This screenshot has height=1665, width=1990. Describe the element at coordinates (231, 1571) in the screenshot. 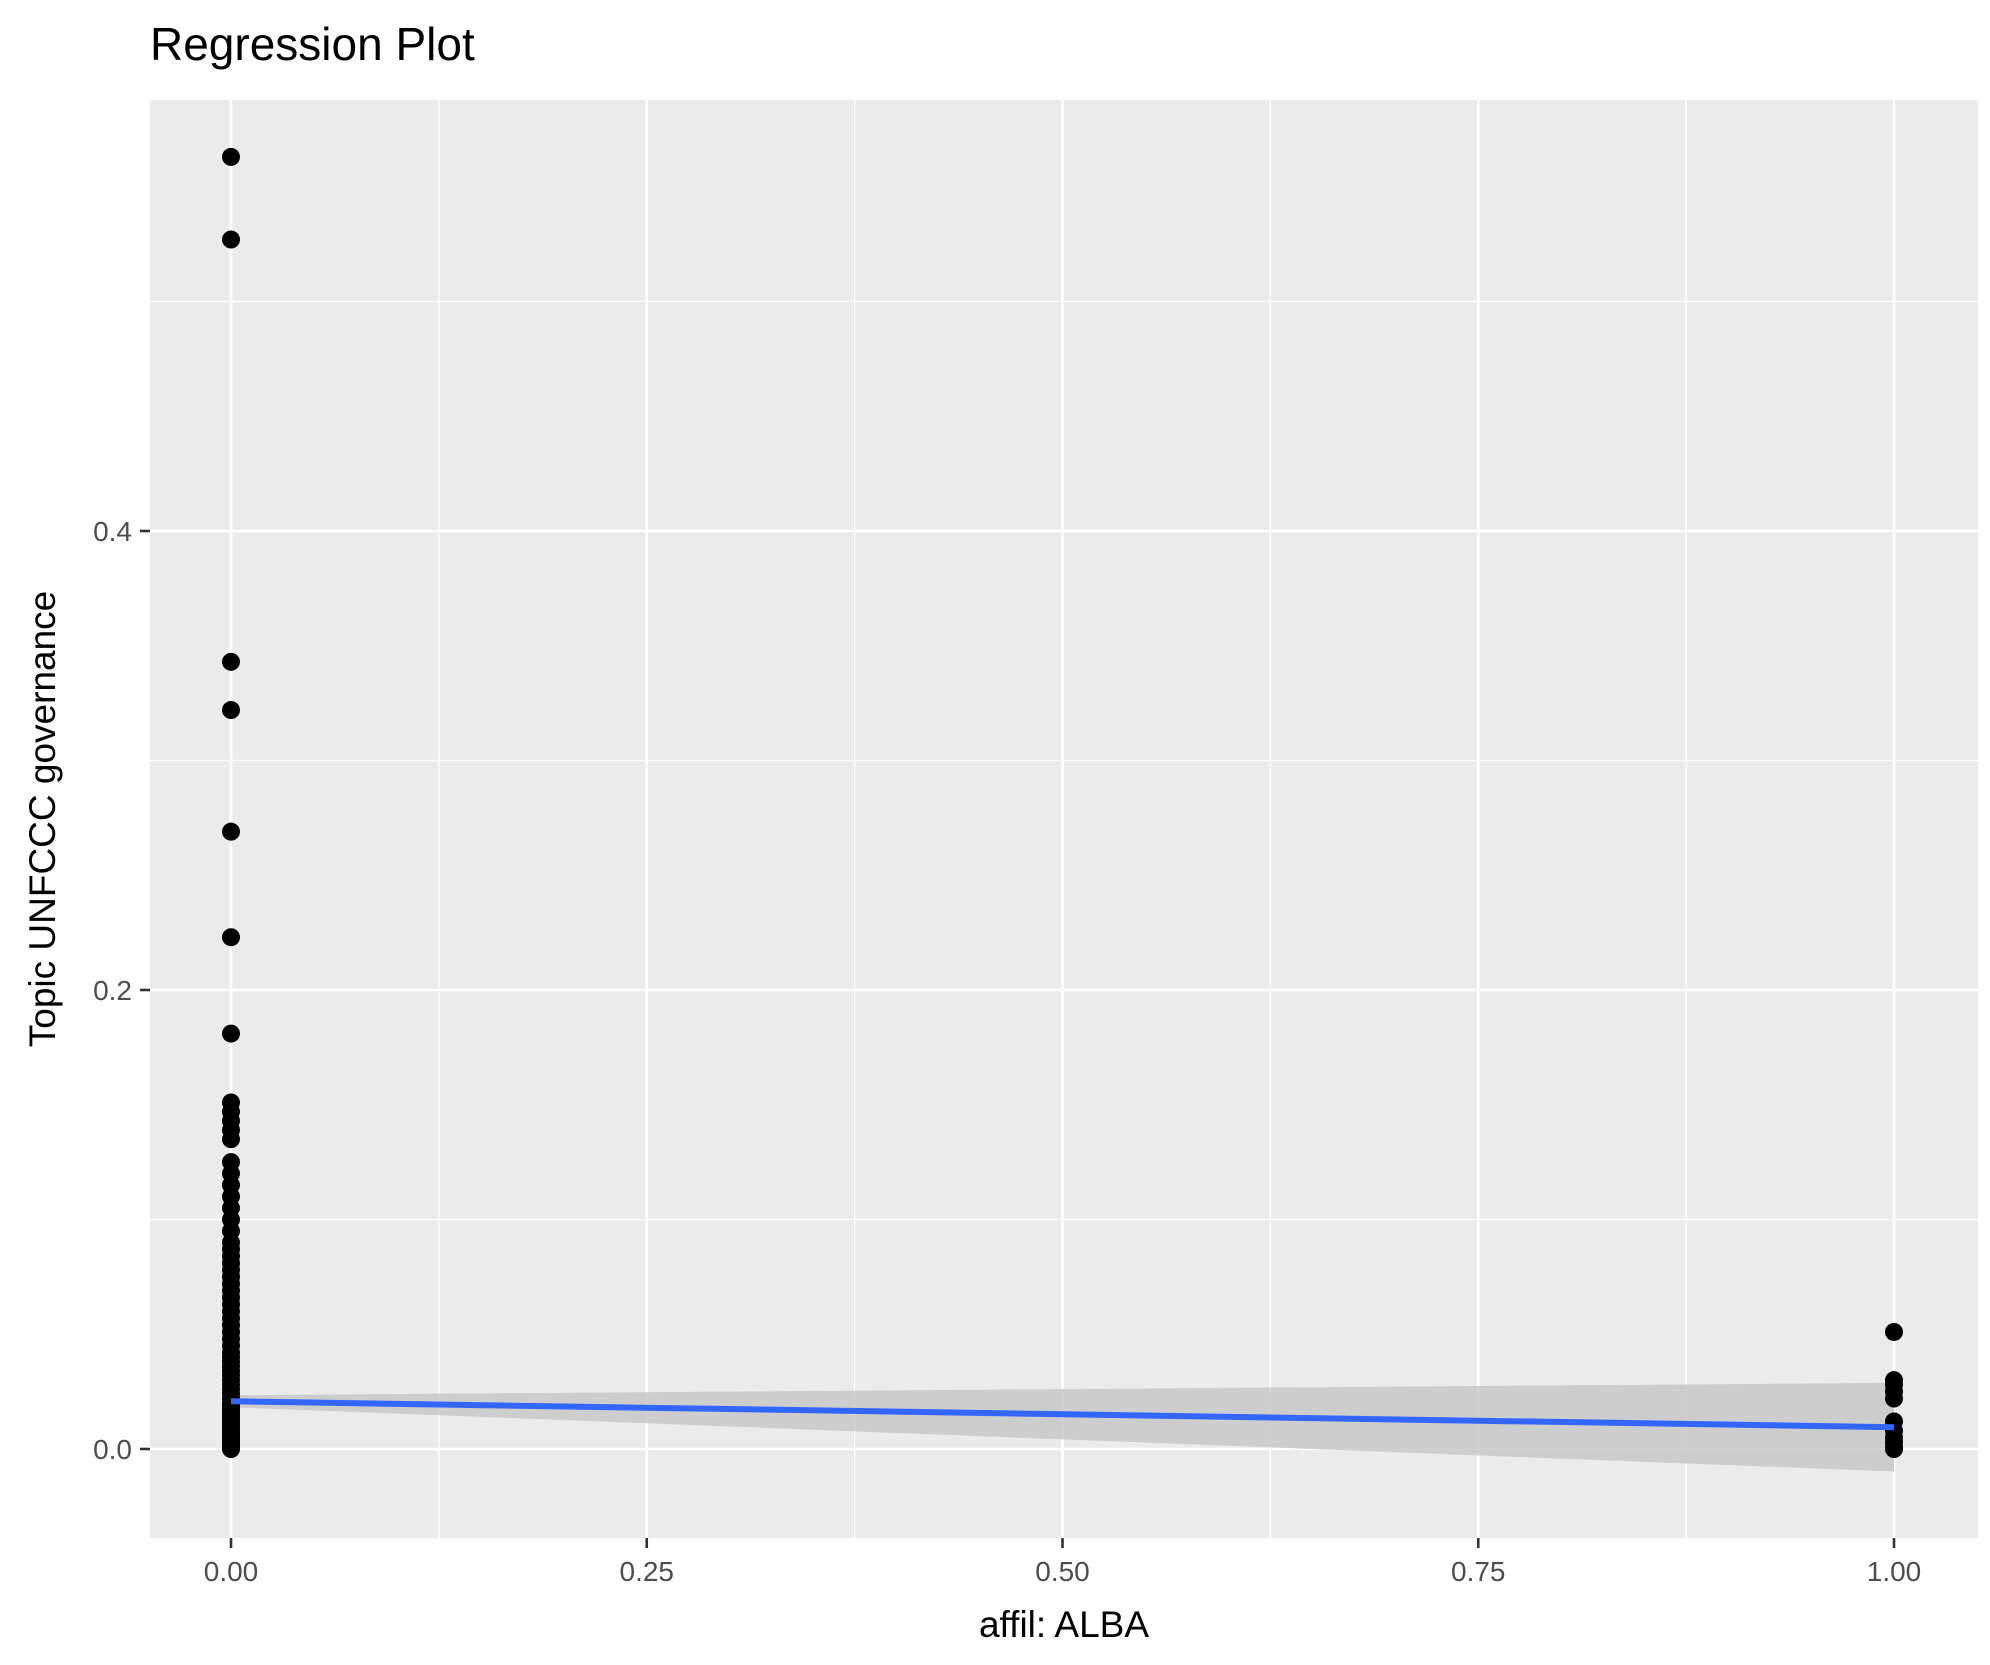

I see `x-tick-label: 0.00` at that location.